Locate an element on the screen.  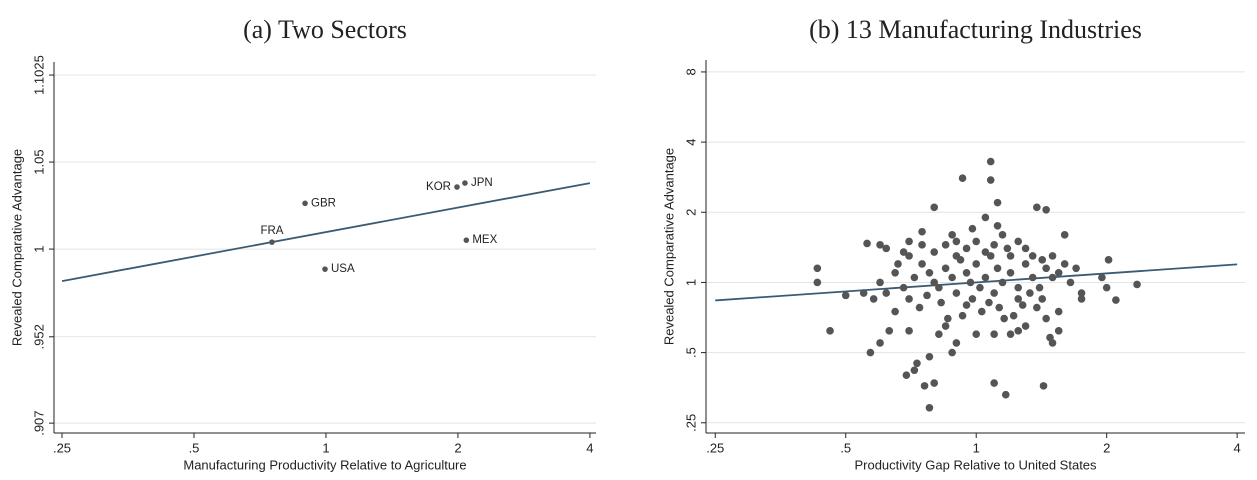
subtitle: (a) Two Sectors is located at coordinates (325, 29).